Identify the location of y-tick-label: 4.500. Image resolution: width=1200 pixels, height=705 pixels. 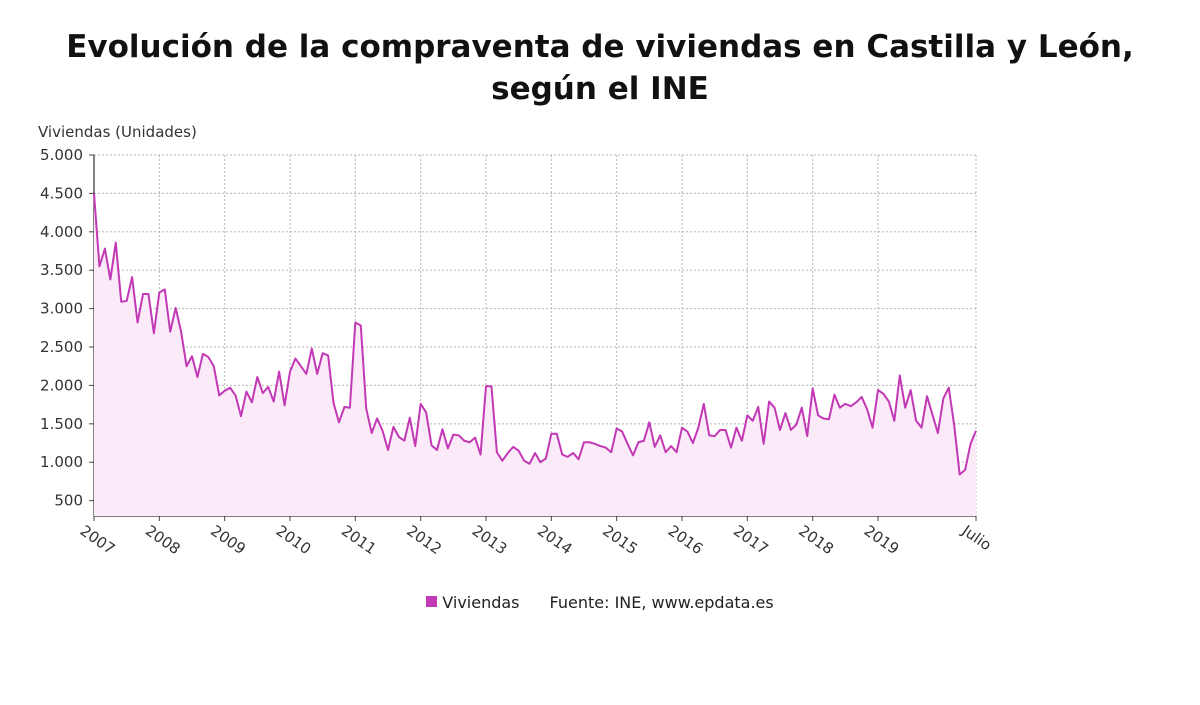
(61, 193).